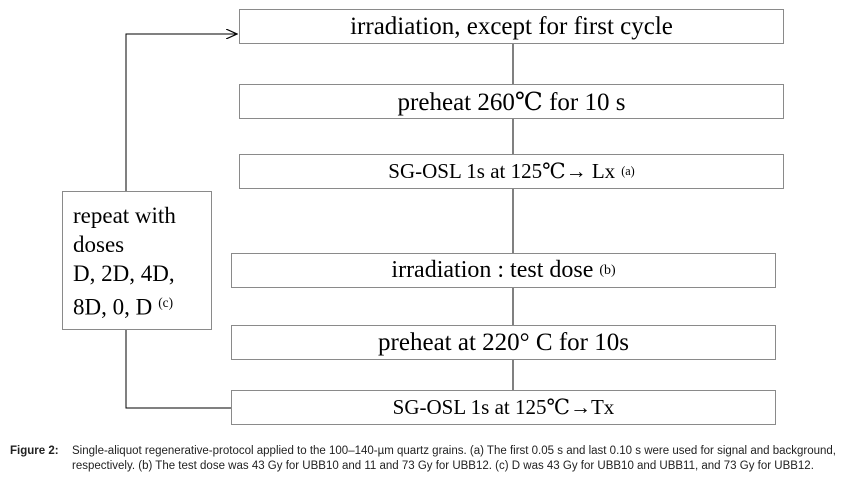 The image size is (843, 497). I want to click on repeat-line-1: repeat with, so click(124, 215).